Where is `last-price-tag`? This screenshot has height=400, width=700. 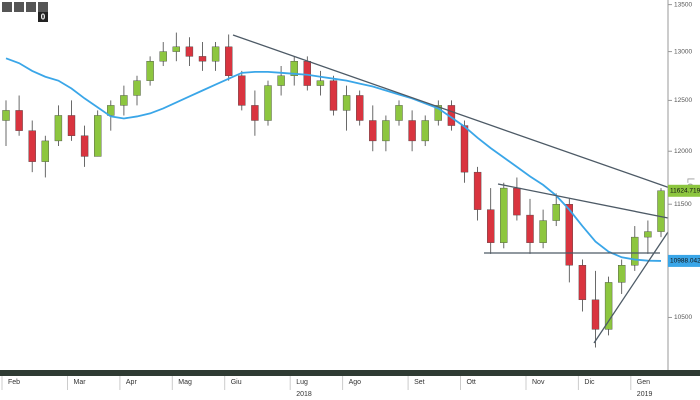
last-price-tag is located at coordinates (684, 190).